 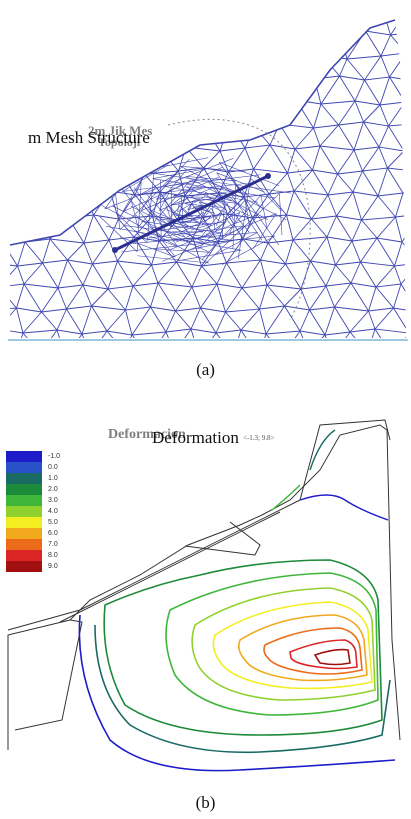 What do you see at coordinates (147, 434) in the screenshot?
I see `deformation-ghost-title: Deformacion` at bounding box center [147, 434].